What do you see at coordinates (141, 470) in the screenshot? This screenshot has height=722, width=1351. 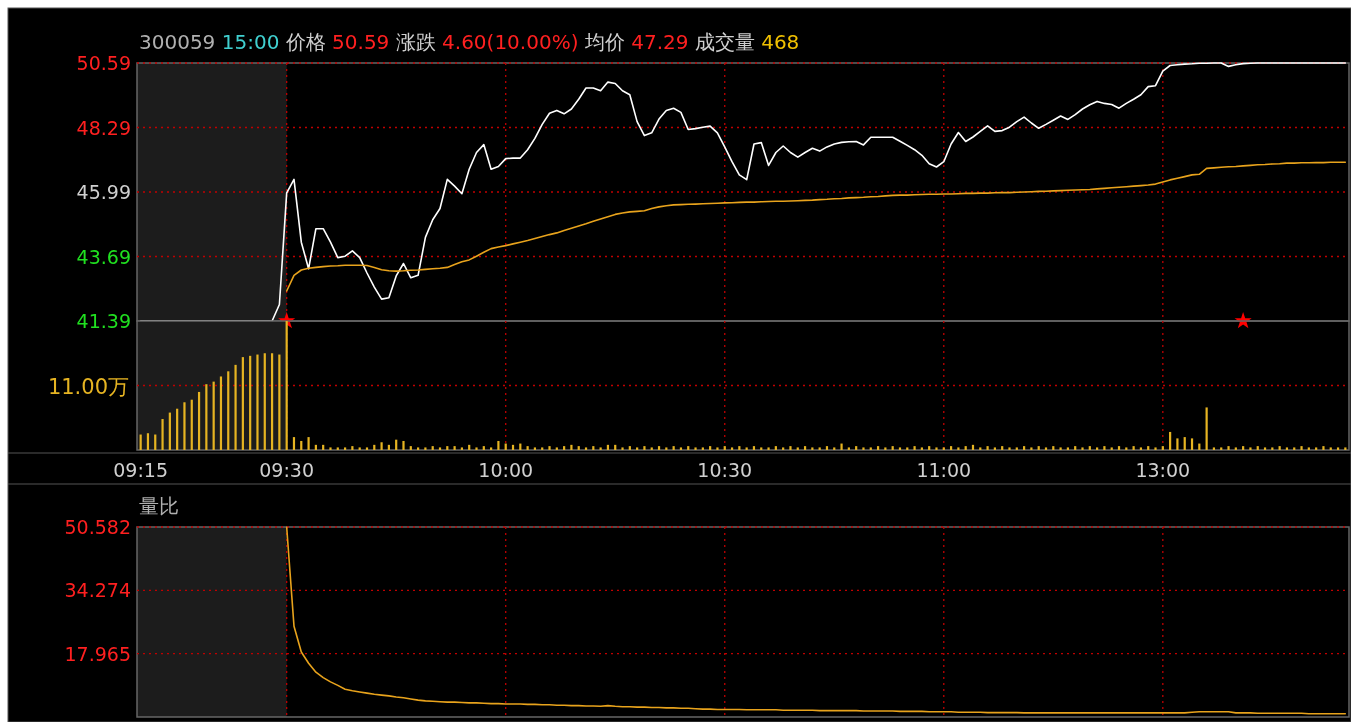 I see `x-tick-label: 09:15` at bounding box center [141, 470].